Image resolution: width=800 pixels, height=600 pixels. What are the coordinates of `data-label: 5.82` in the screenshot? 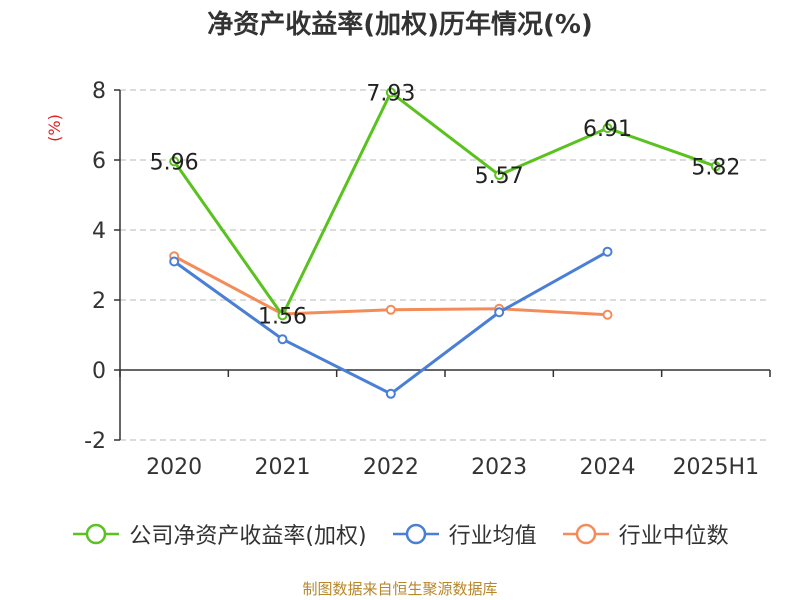 It's located at (715, 167).